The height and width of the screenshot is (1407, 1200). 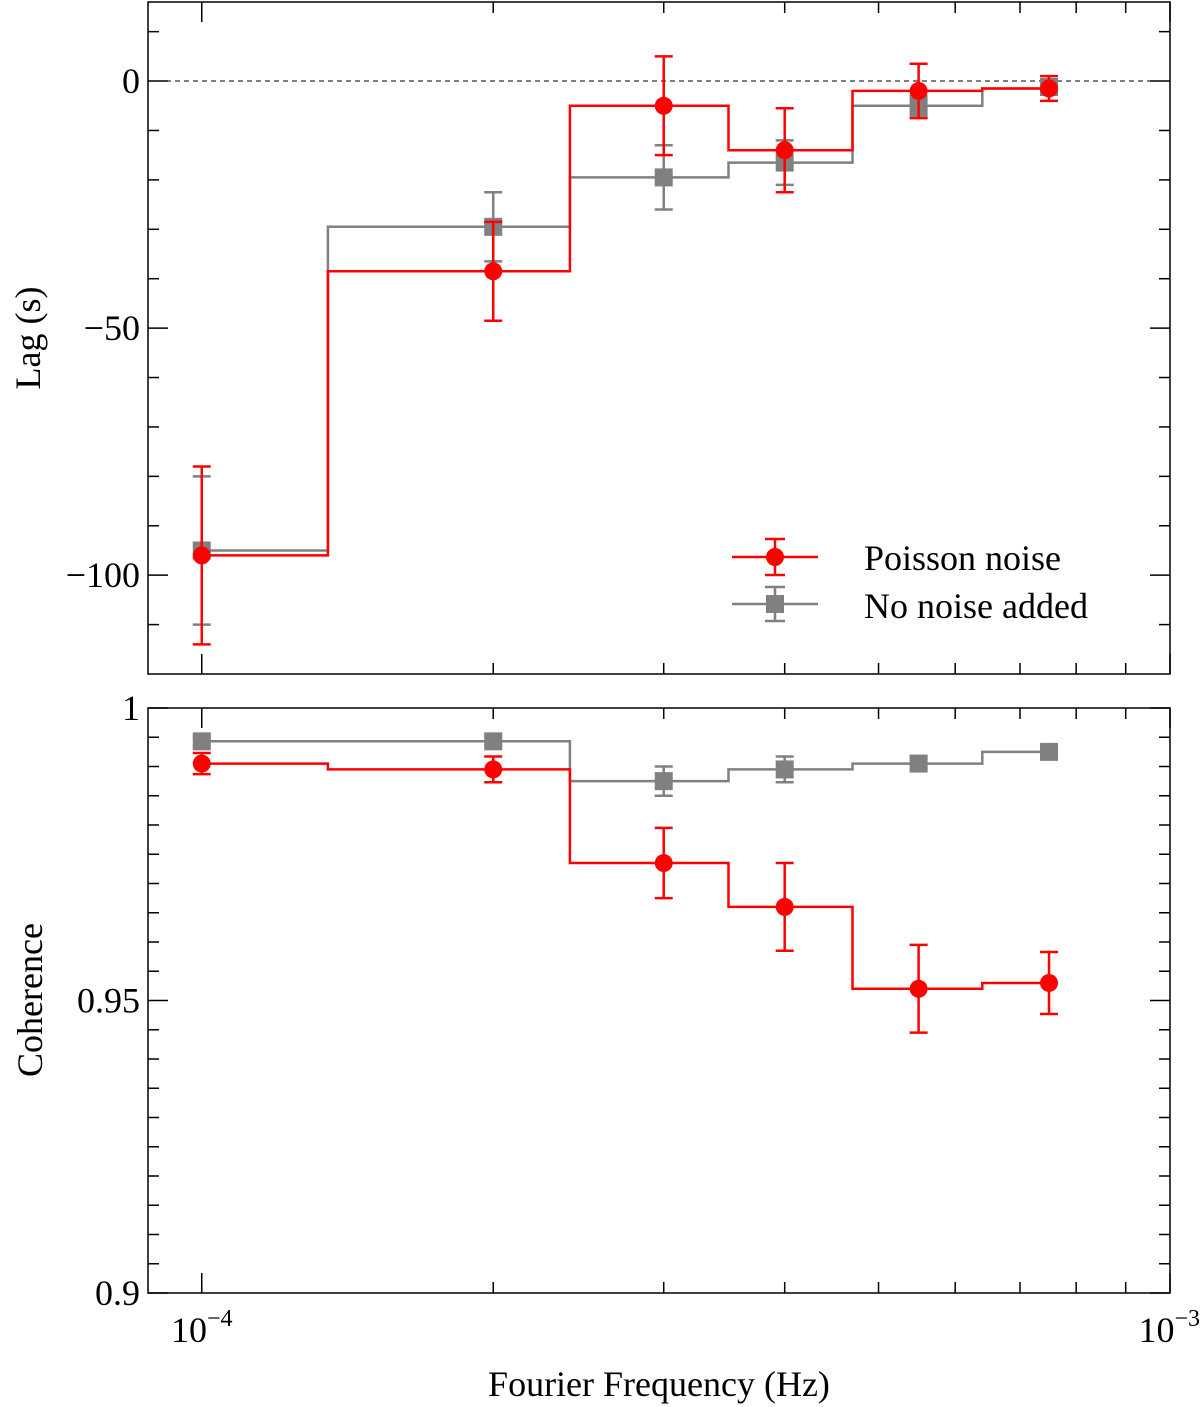 What do you see at coordinates (1187, 1319) in the screenshot?
I see `x-tick-label-exponent: −3` at bounding box center [1187, 1319].